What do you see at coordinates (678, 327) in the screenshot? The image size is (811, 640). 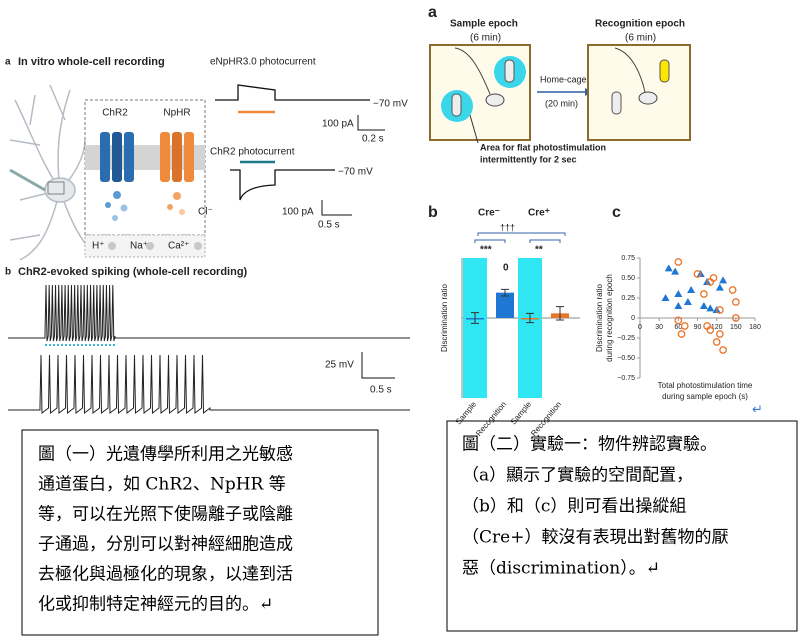 I see `x-tick-label: 60` at bounding box center [678, 327].